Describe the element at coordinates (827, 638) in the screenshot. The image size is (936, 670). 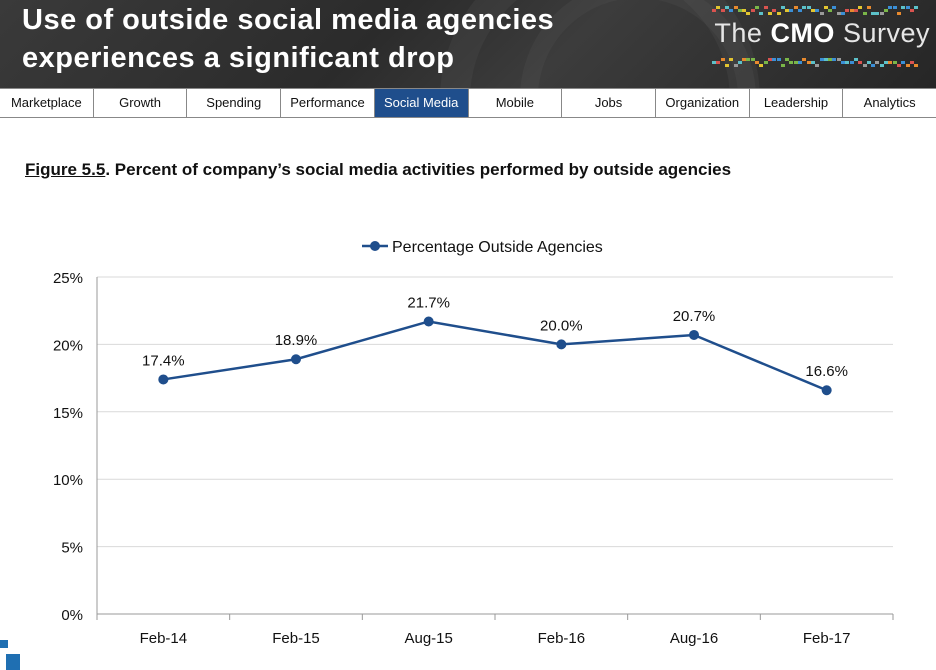
I see `x-tick-label: Feb-17` at that location.